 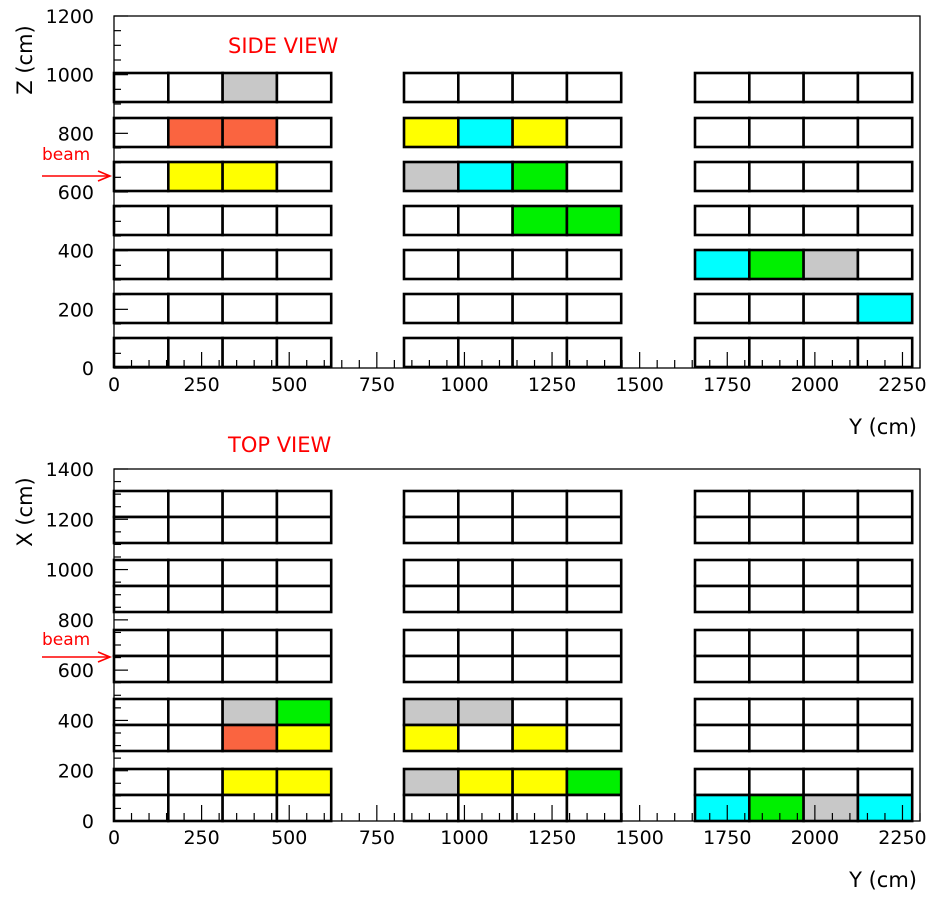 I want to click on view-title: TOP VIEW, so click(x=279, y=445).